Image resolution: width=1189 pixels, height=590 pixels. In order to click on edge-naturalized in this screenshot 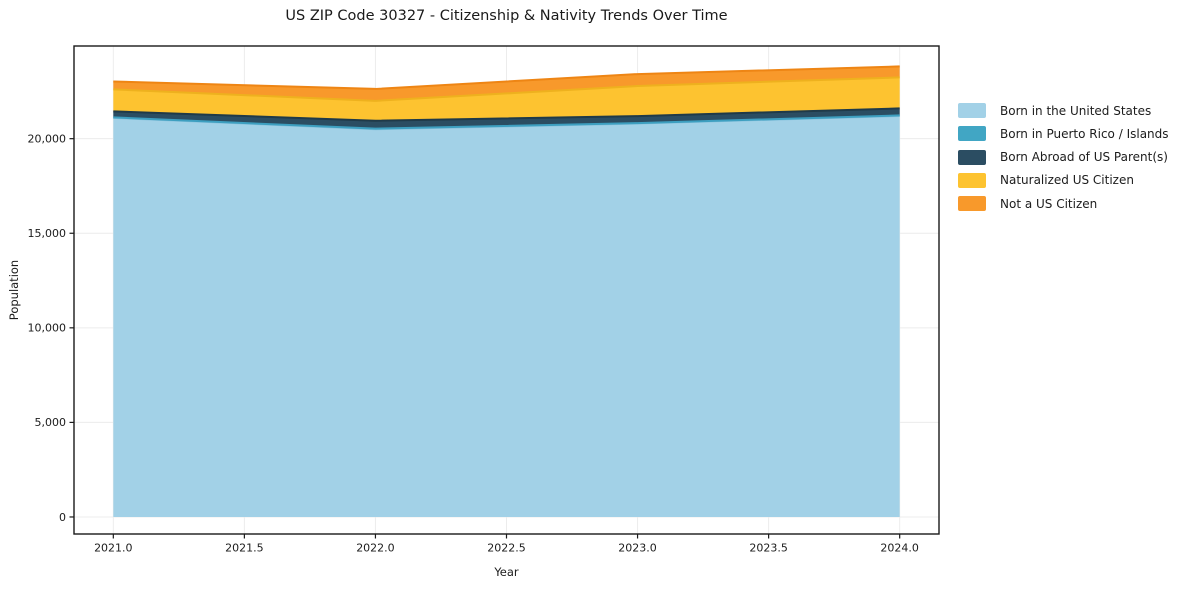, I will do `click(506, 89)`.